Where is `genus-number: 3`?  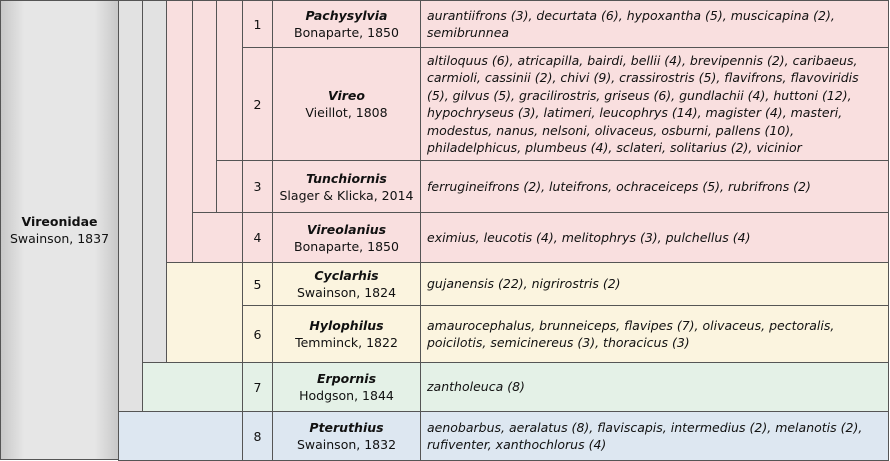
genus-number: 3 is located at coordinates (257, 186).